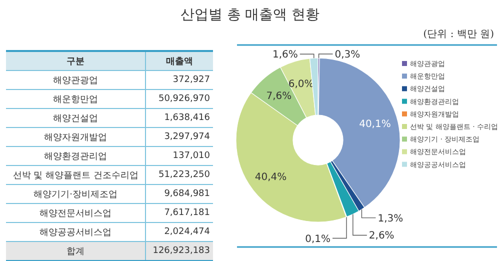 Image resolution: width=500 pixels, height=261 pixels. Describe the element at coordinates (179, 137) in the screenshot. I see `data-label: 3,297,974` at that location.